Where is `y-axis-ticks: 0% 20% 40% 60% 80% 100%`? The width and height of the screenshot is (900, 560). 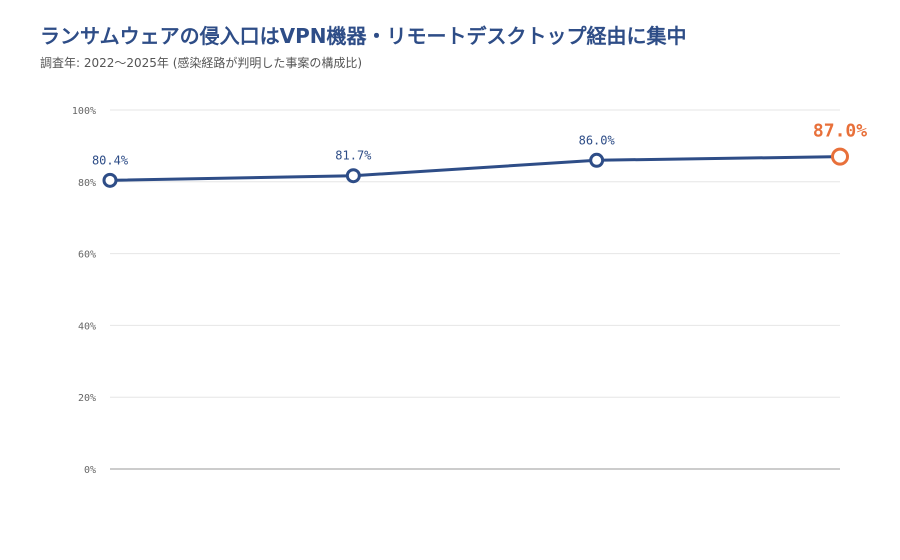
y-axis-ticks: 0% 20% 40% 60% 80% 100% is located at coordinates (84, 291).